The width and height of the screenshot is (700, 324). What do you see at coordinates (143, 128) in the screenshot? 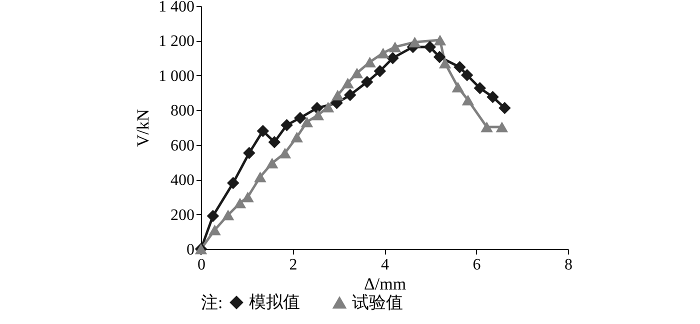
I see `y-axis-title: V/kN` at bounding box center [143, 128].